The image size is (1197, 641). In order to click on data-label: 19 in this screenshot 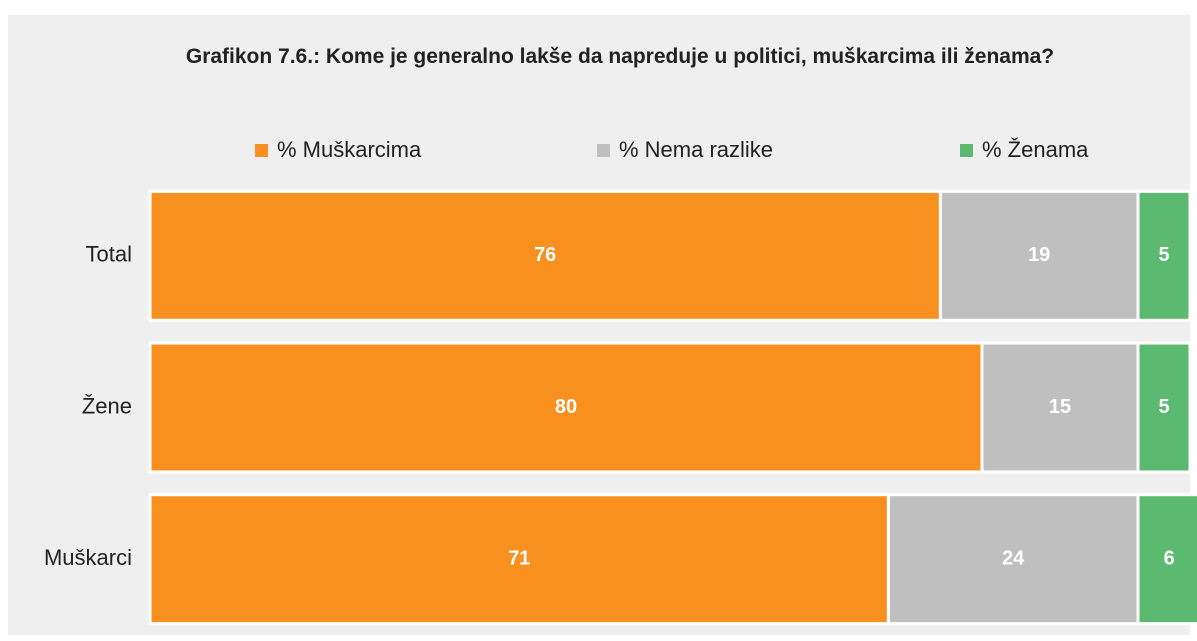, I will do `click(1039, 255)`.